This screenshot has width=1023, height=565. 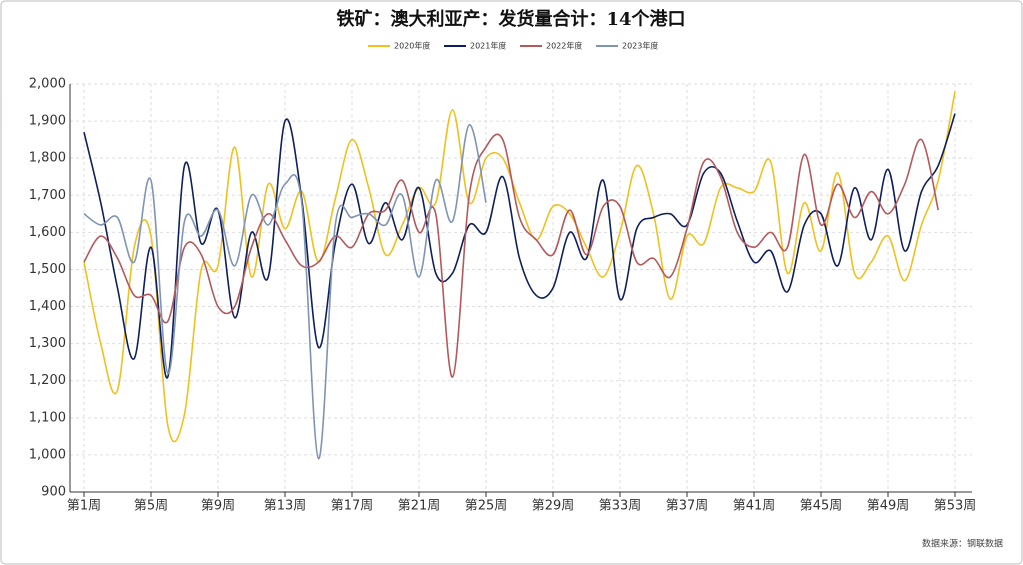 What do you see at coordinates (47, 84) in the screenshot?
I see `y-tick-label: 2,000` at bounding box center [47, 84].